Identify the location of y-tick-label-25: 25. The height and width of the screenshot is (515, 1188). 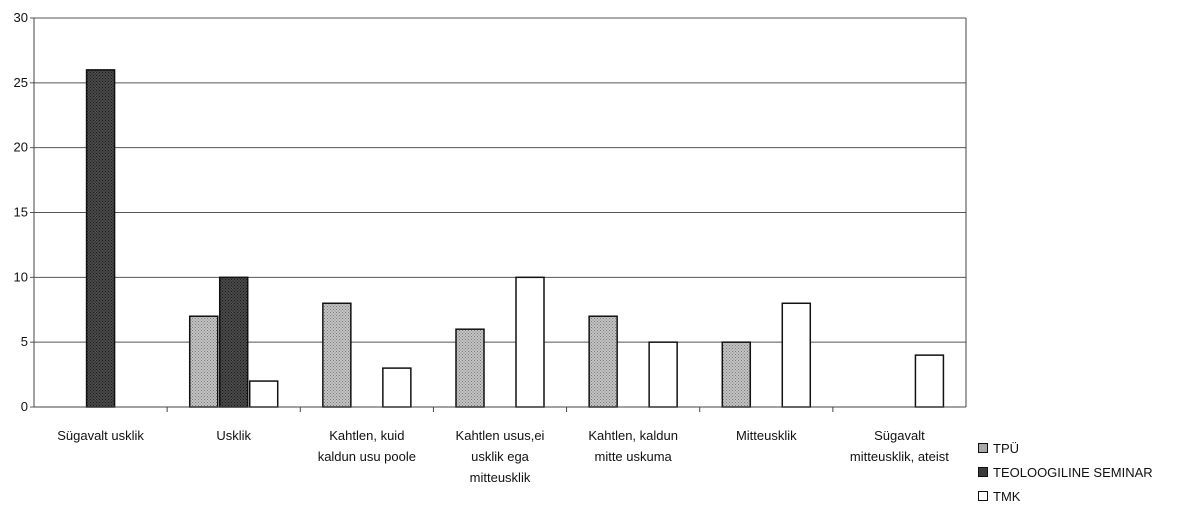
(21, 82).